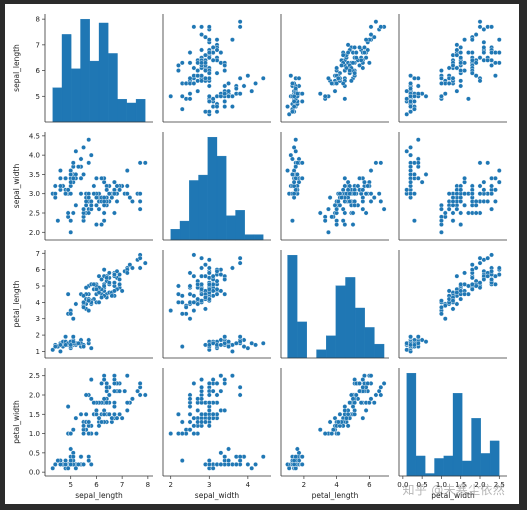 The height and width of the screenshot is (510, 527). I want to click on y-tick-label: 2, so click(38, 336).